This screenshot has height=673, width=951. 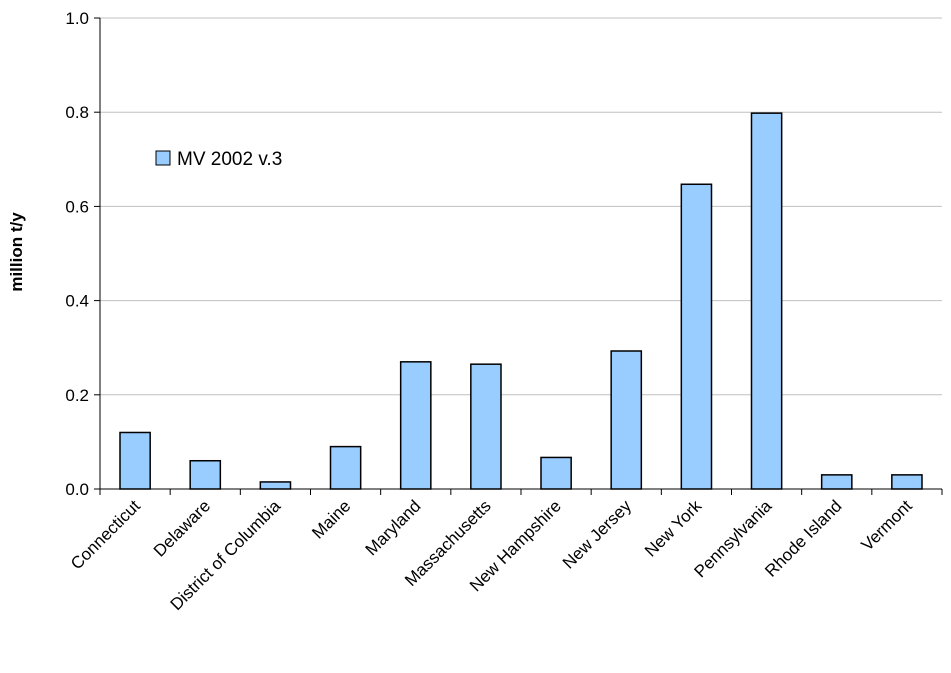 What do you see at coordinates (486, 426) in the screenshot?
I see `bar-massachusetts` at bounding box center [486, 426].